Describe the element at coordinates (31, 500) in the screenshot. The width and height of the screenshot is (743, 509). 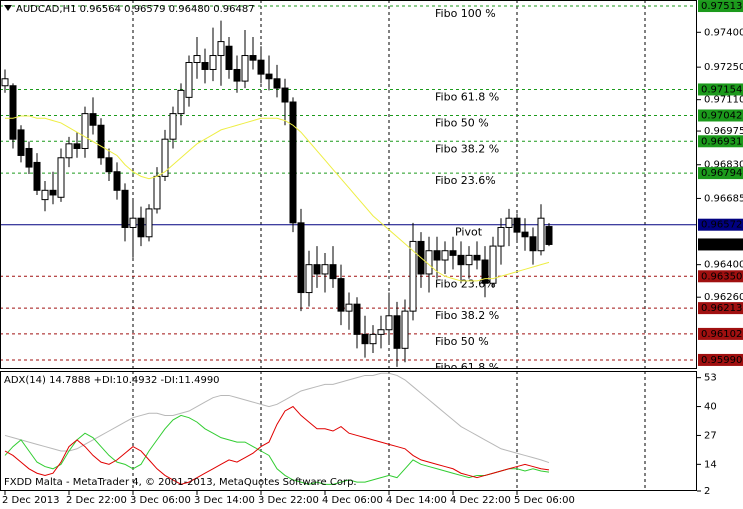
I see `x-tick-label: 2 Dec 2013` at that location.